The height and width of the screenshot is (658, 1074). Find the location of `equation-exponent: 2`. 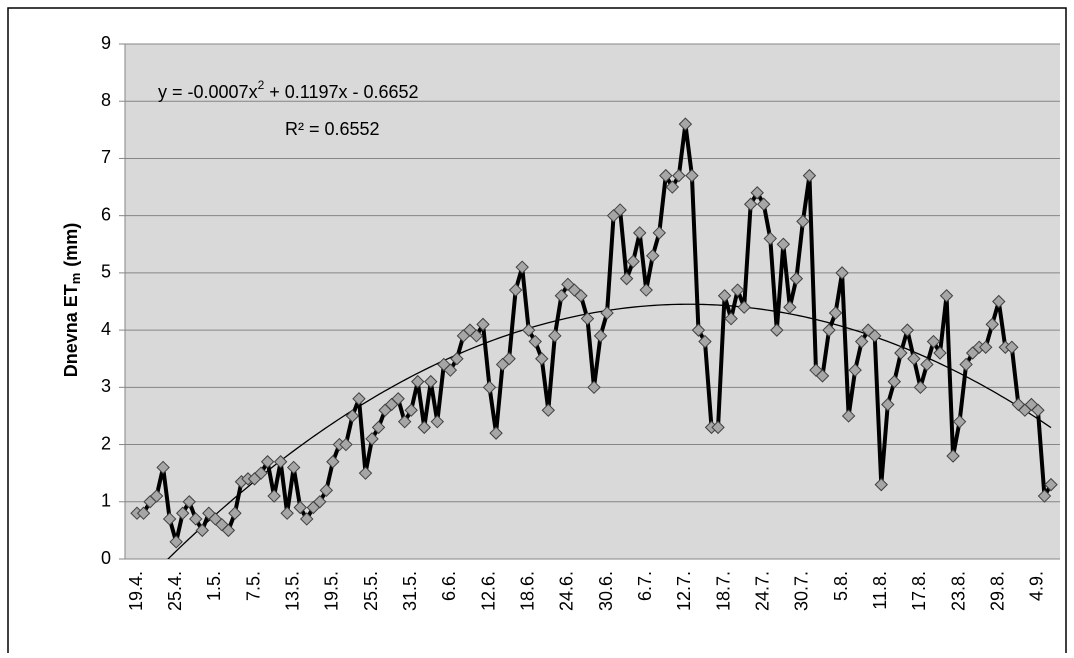

equation-exponent: 2 is located at coordinates (261, 85).